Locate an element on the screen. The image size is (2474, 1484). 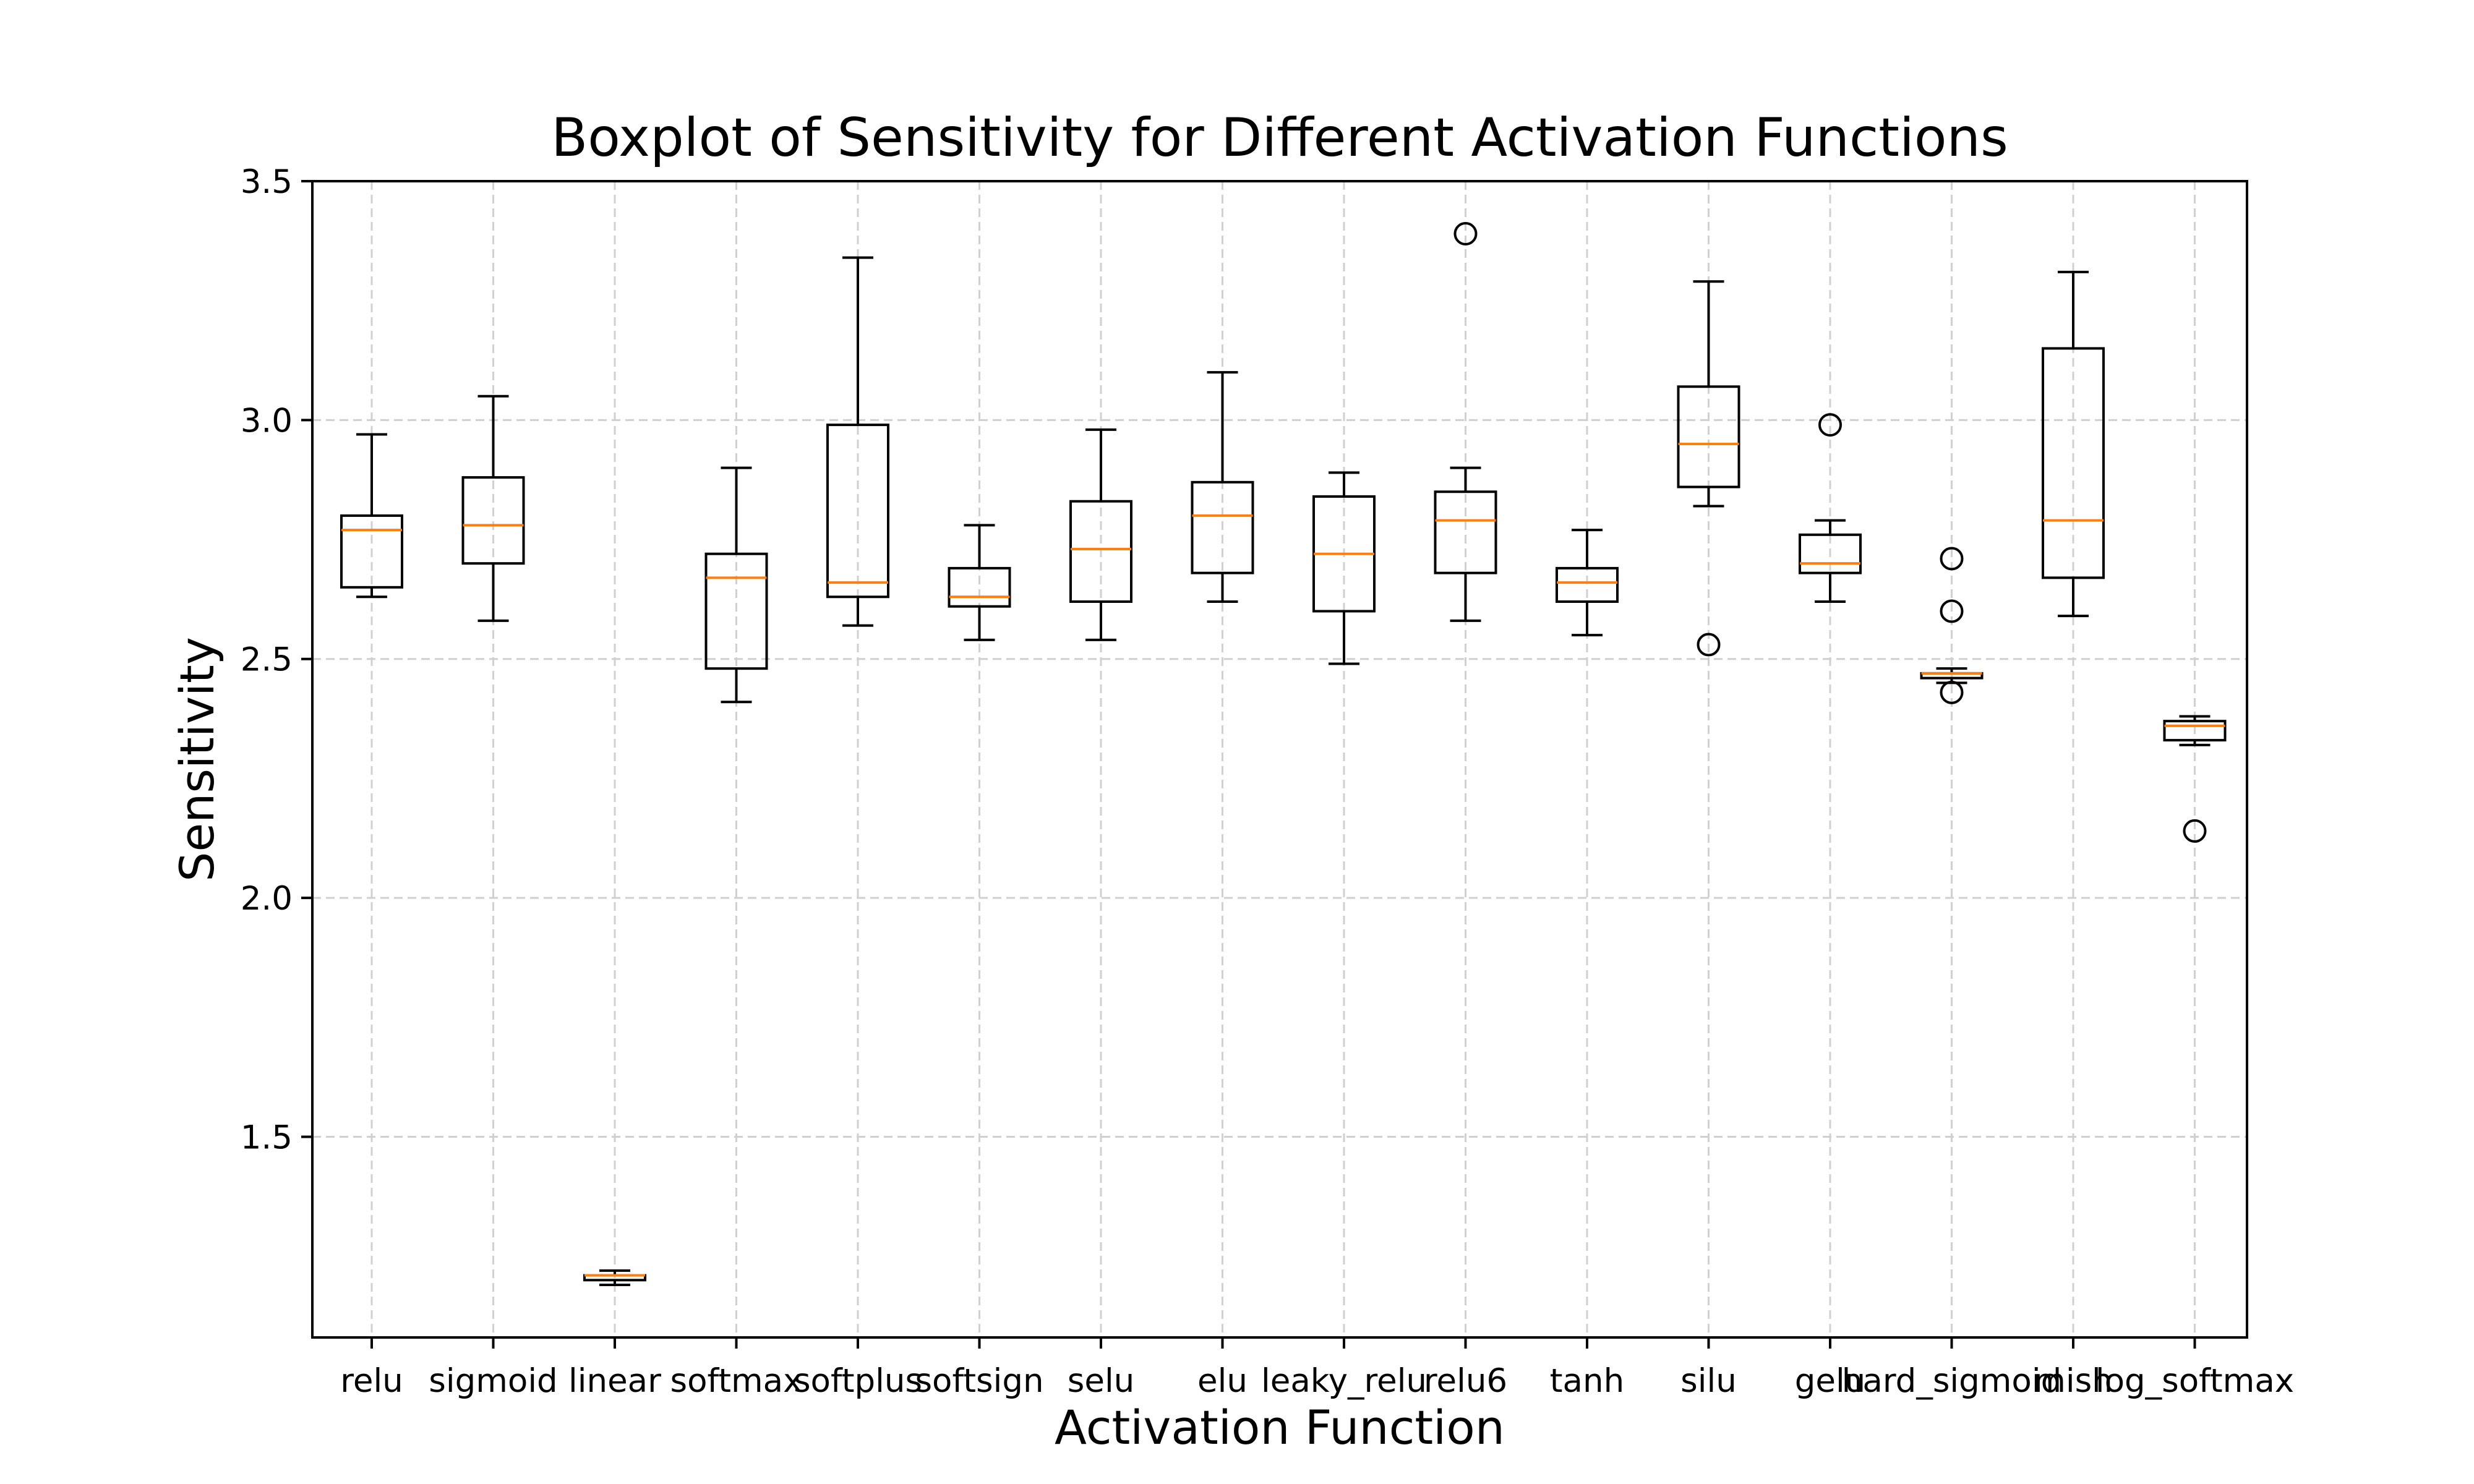
box-mish is located at coordinates (2073, 444).